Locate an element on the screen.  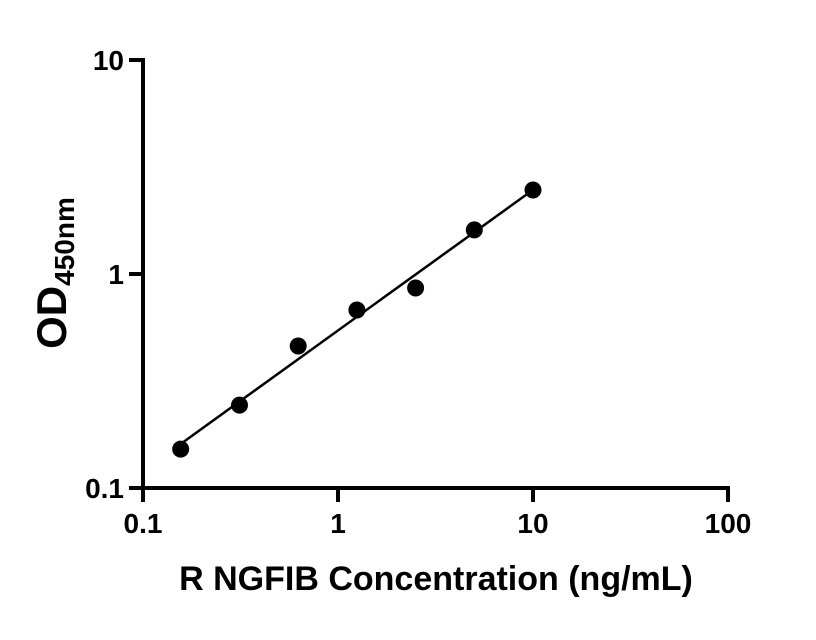
y-axis-tick-label: 0.1 is located at coordinates (104, 488).